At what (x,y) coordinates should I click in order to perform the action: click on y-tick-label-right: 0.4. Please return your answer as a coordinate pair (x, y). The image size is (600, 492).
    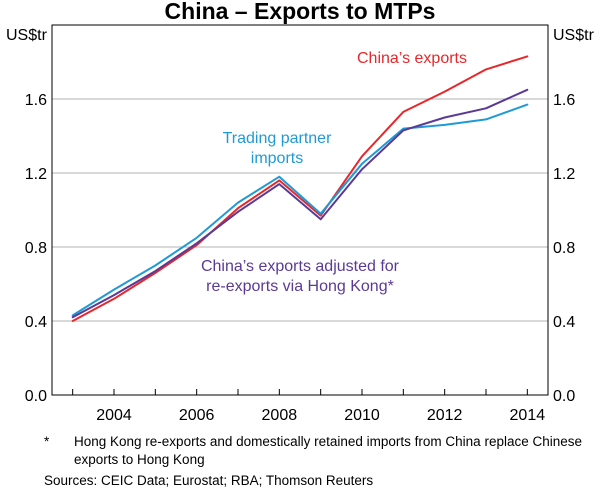
    Looking at the image, I should click on (564, 322).